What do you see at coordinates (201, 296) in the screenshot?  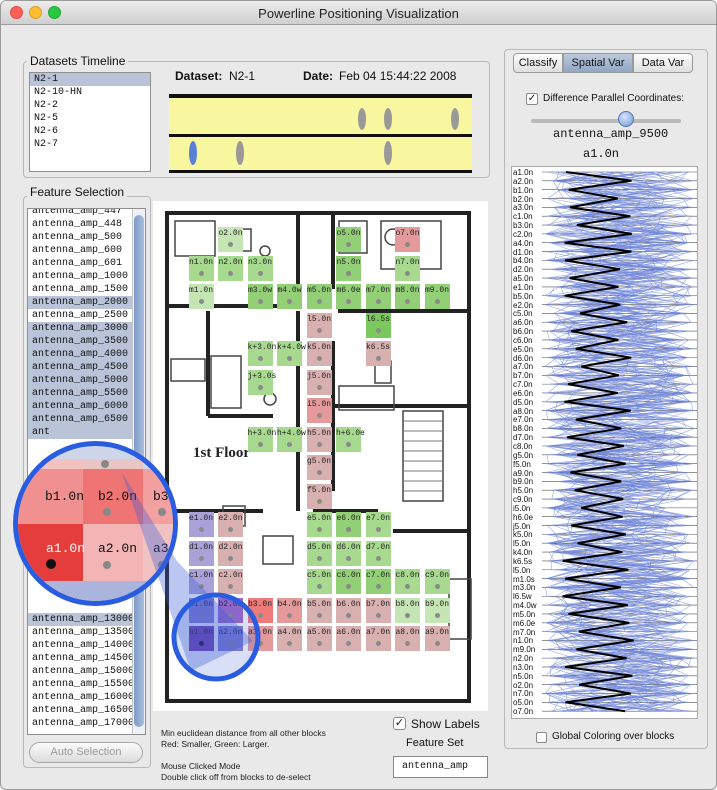 I see `location-block: m1.0n` at bounding box center [201, 296].